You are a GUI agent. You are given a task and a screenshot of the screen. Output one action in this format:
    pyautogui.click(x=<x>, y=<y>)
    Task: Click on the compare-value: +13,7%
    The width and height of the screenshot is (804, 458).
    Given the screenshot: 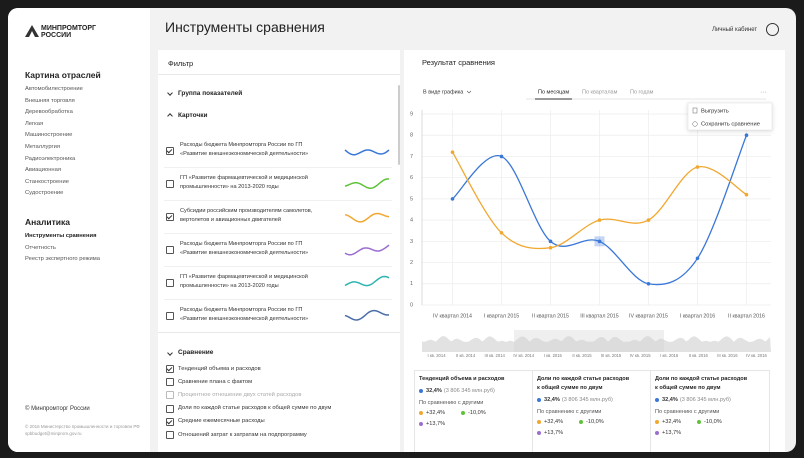 What is the action you would take?
    pyautogui.click(x=436, y=424)
    